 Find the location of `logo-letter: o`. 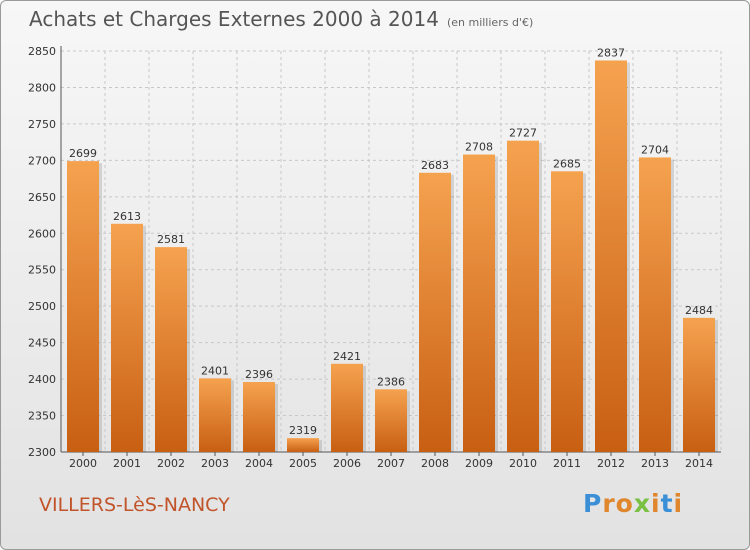

logo-letter: o is located at coordinates (624, 503).